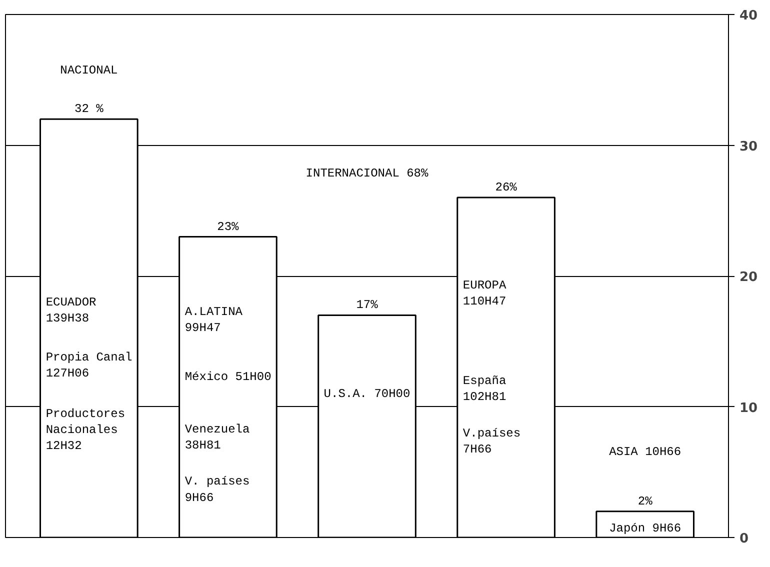 The image size is (770, 567). What do you see at coordinates (744, 539) in the screenshot?
I see `y-tick-label: 0` at bounding box center [744, 539].